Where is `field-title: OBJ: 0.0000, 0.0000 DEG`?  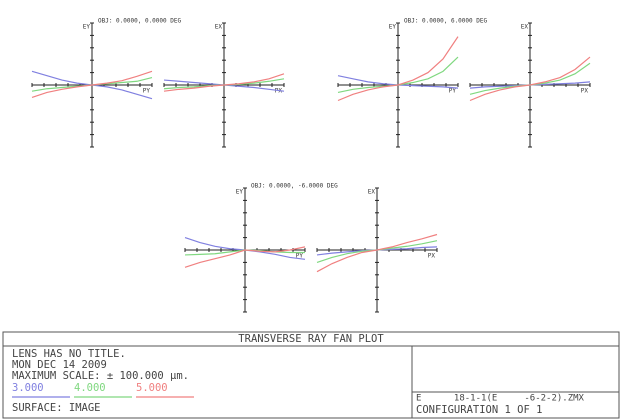 field-title: OBJ: 0.0000, 0.0000 DEG is located at coordinates (139, 21).